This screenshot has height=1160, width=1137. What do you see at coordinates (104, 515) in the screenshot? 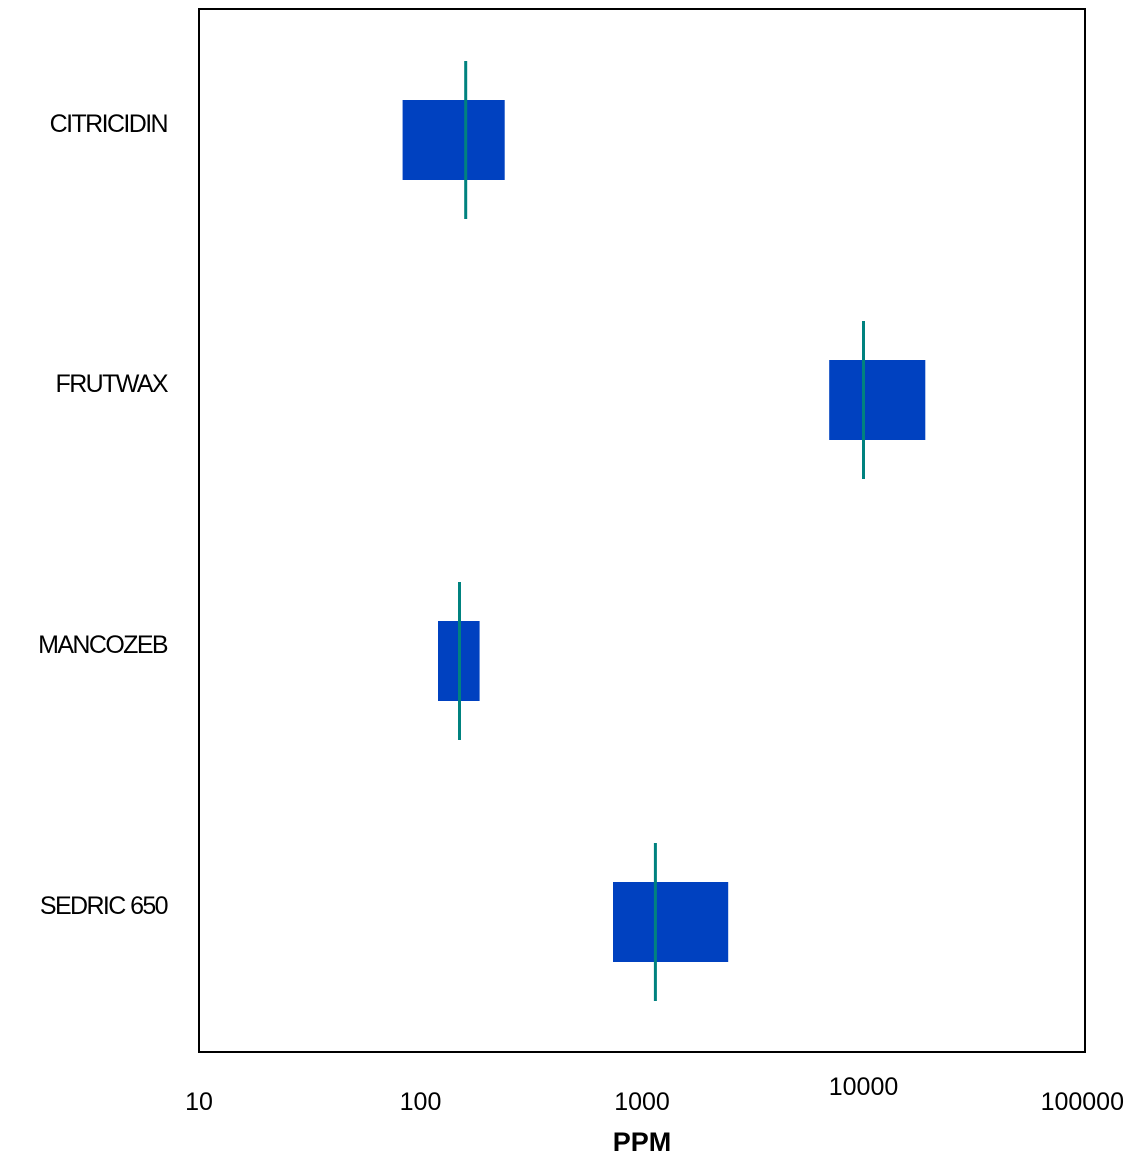
I see `category-labels: CITRICIDIN FRUTWAX MANCOZEB SEDRIC 650` at bounding box center [104, 515].